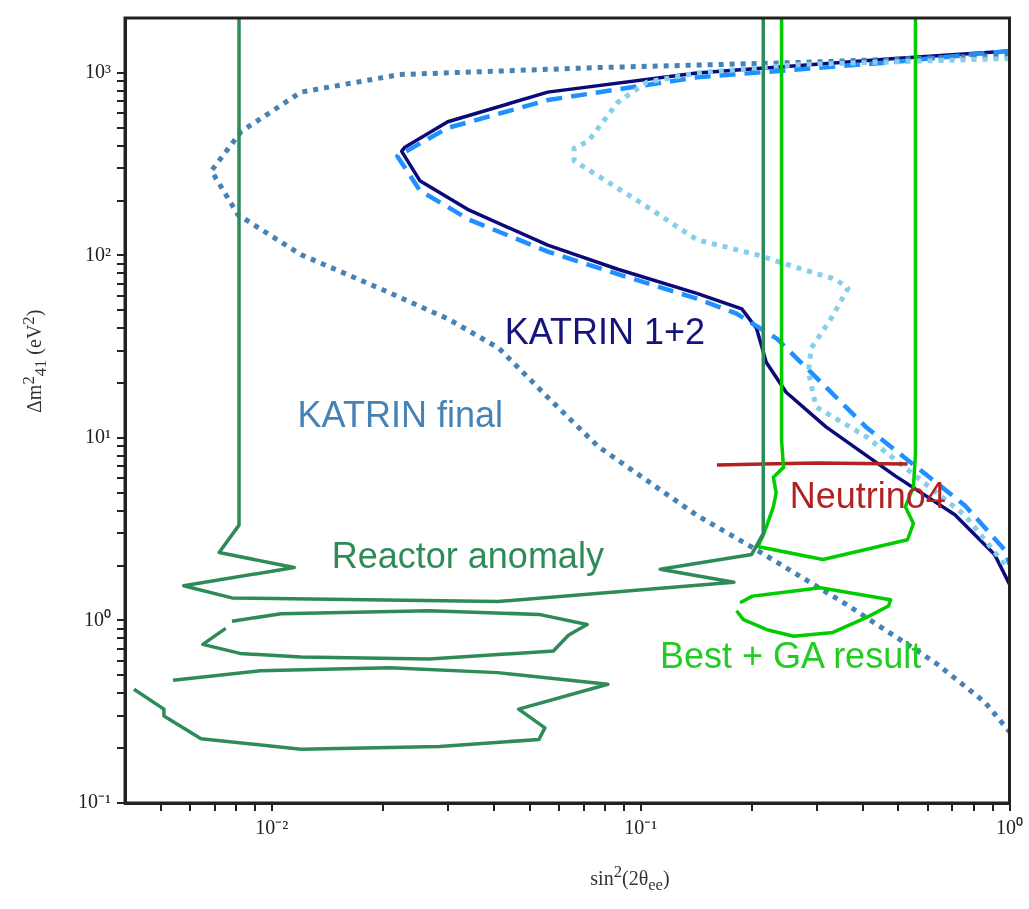 This screenshot has height=909, width=1029. Describe the element at coordinates (272, 827) in the screenshot. I see `x-tick-label: 10⁻²` at that location.